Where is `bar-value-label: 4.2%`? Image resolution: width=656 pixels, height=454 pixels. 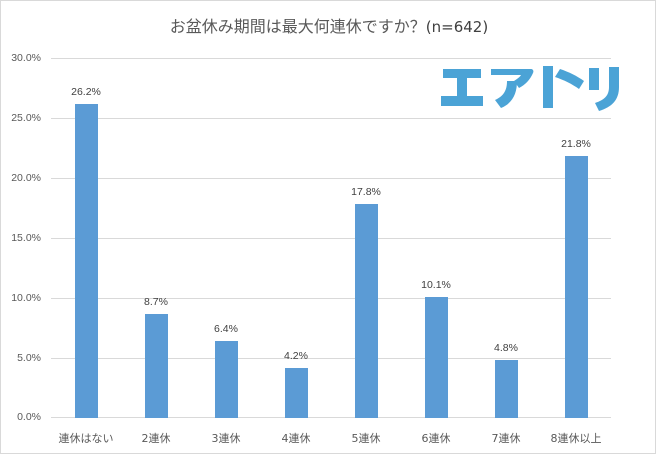
bar-value-label: 4.2% is located at coordinates (296, 356).